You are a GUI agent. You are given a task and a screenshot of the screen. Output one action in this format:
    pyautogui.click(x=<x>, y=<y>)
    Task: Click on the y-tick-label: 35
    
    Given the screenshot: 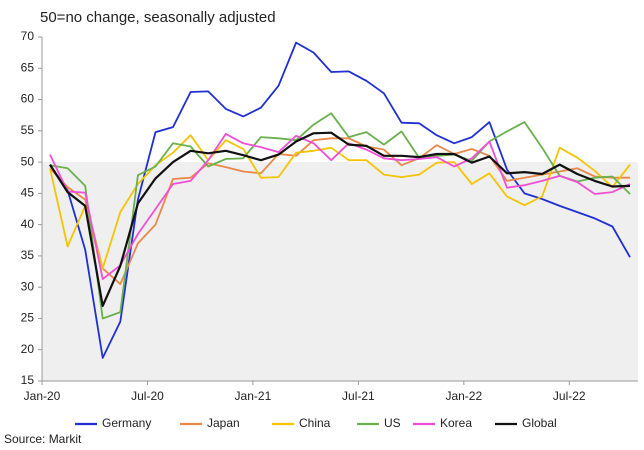 What is the action you would take?
    pyautogui.click(x=28, y=255)
    